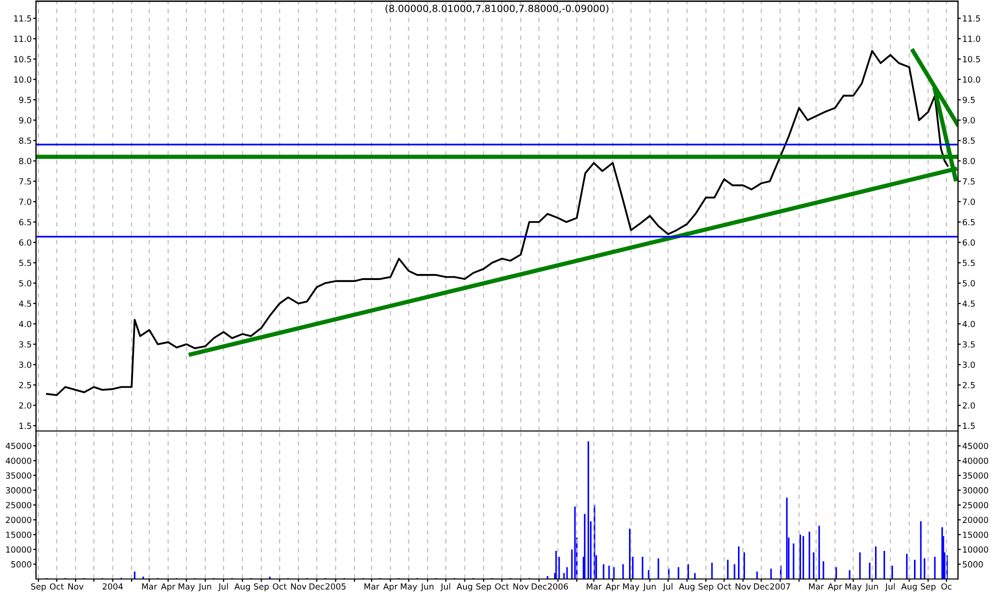  I want to click on y-tick-label: 11.5, so click(971, 18).